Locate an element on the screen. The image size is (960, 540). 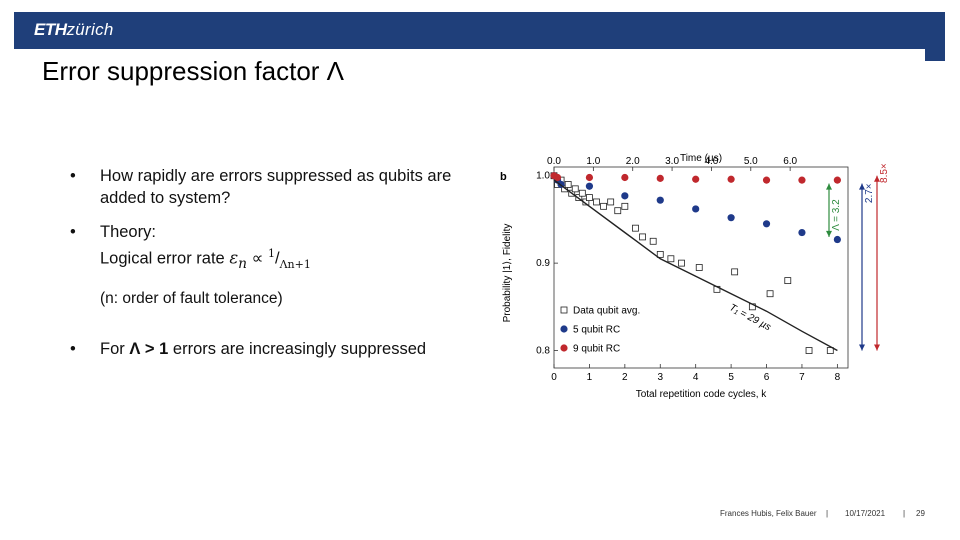
panel-label: b is located at coordinates (503, 177).